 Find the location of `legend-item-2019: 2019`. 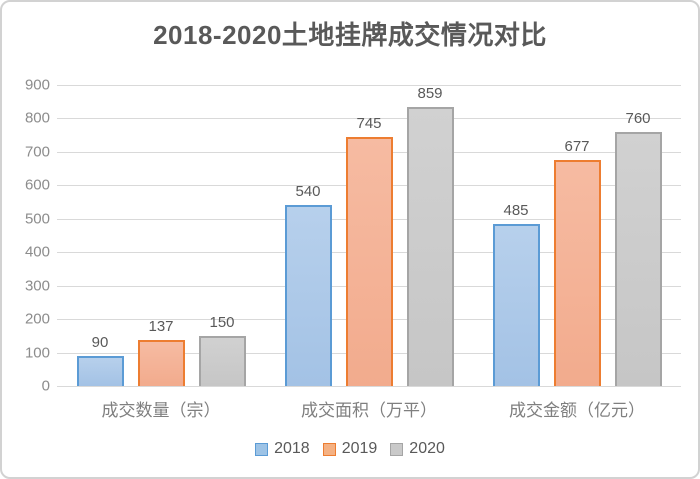

legend-item-2019: 2019 is located at coordinates (350, 449).